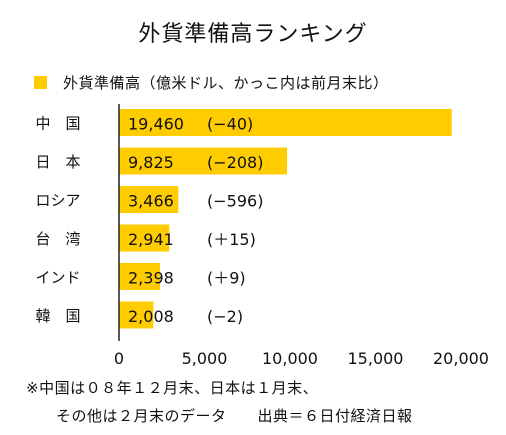 This screenshot has width=506, height=435. I want to click on x-tick-label: 5,000, so click(205, 358).